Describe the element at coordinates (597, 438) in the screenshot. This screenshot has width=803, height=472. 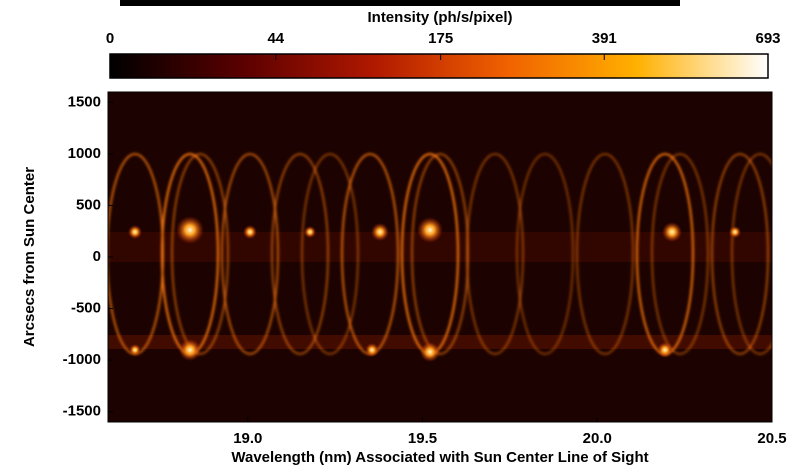
I see `x-tick-label: 20.0` at that location.